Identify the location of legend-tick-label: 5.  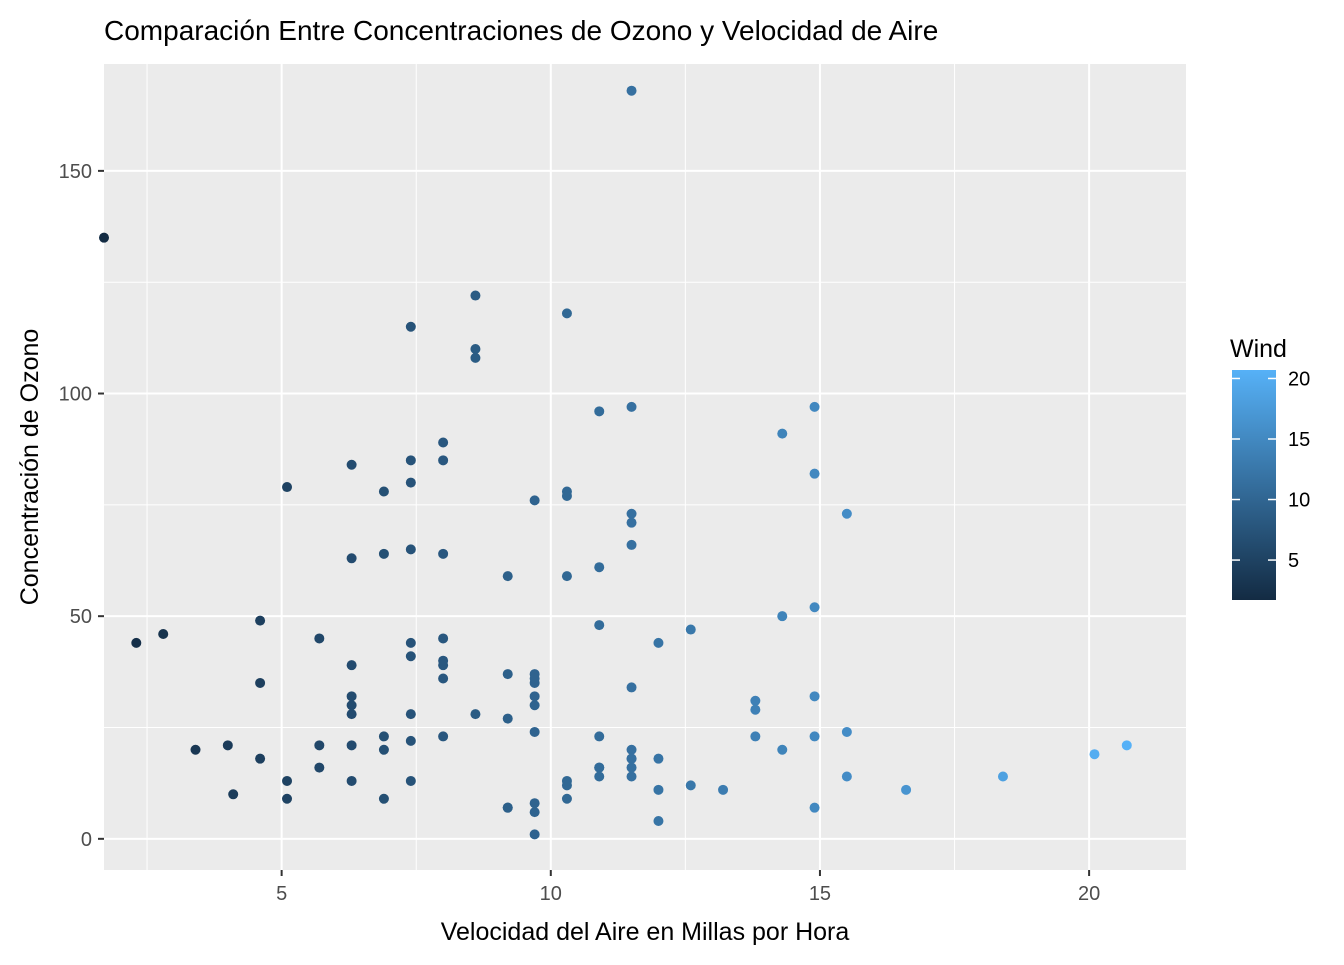
(1293, 561).